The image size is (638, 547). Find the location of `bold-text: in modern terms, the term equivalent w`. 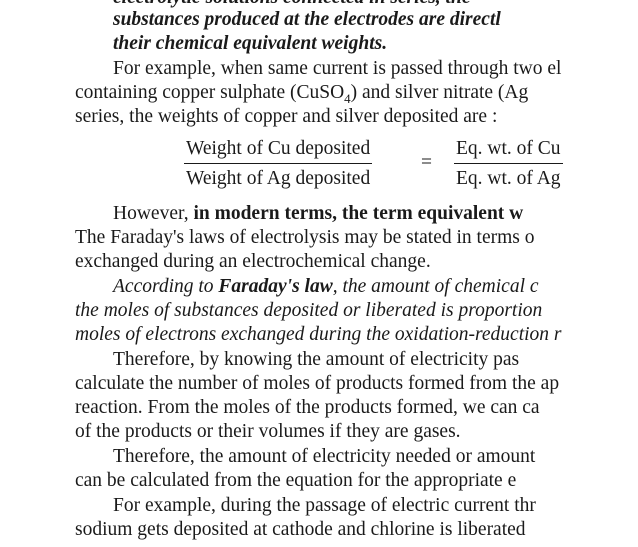

bold-text: in modern terms, the term equivalent w is located at coordinates (358, 213).